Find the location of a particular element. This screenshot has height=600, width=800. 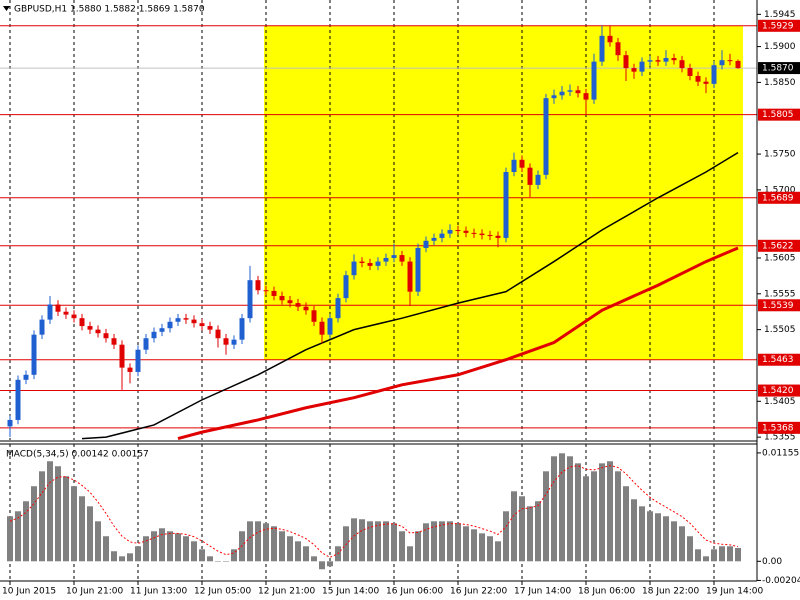

x-tick-label: 12 Jun 05:00 is located at coordinates (222, 592).